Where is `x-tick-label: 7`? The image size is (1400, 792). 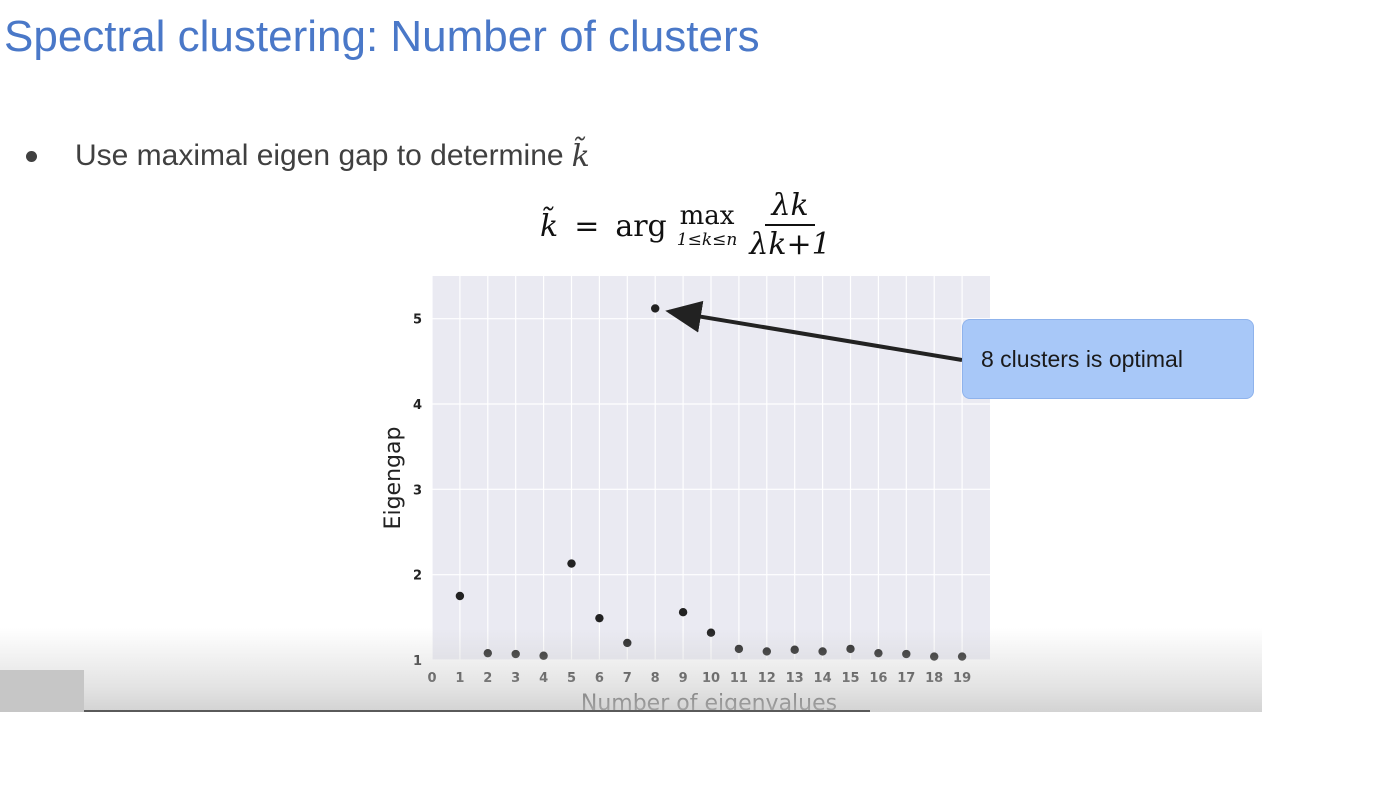 x-tick-label: 7 is located at coordinates (627, 678).